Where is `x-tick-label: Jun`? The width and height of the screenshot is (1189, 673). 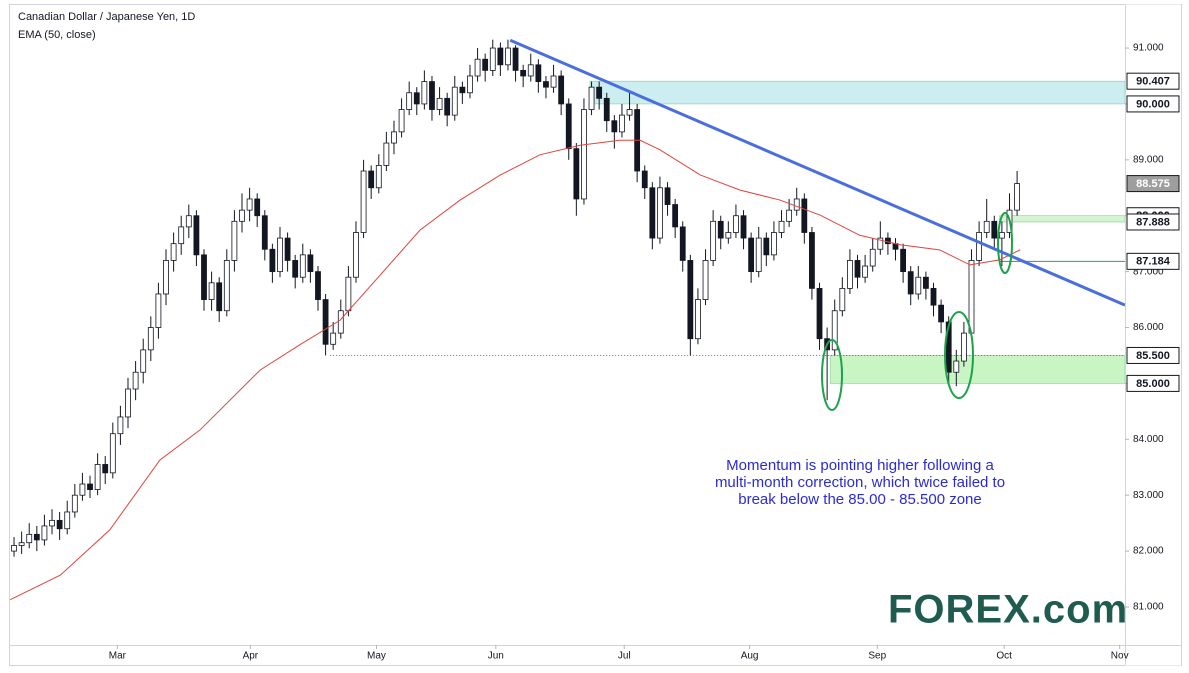
x-tick-label: Jun is located at coordinates (496, 656).